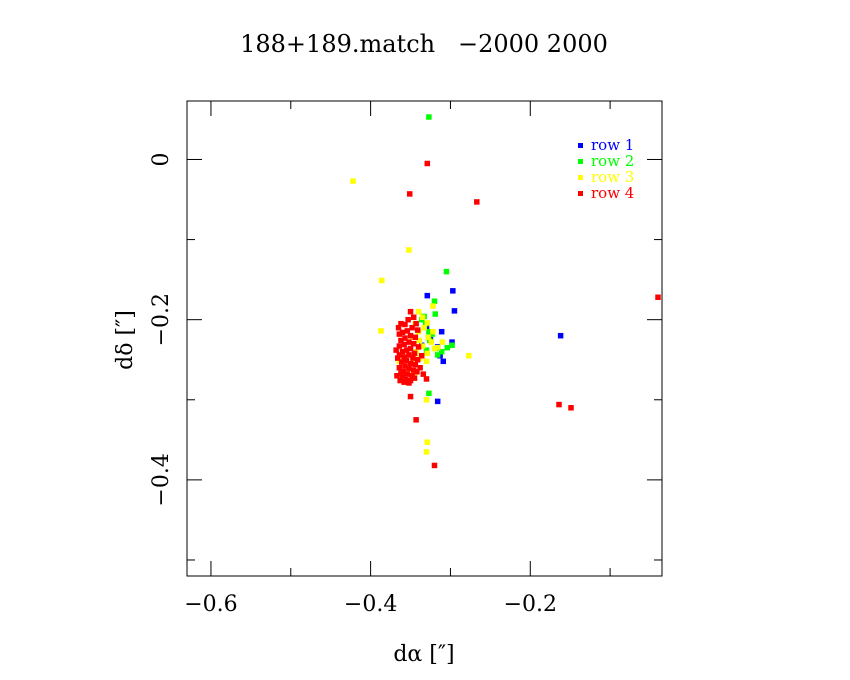 This screenshot has width=850, height=680. I want to click on x-axis-label: dα [″], so click(423, 654).